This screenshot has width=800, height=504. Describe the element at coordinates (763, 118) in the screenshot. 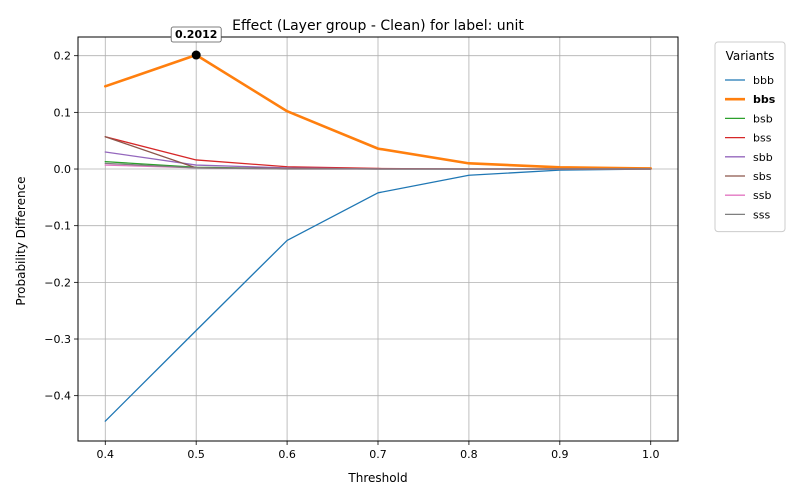

I see `legend-label-bsb: bsb` at that location.